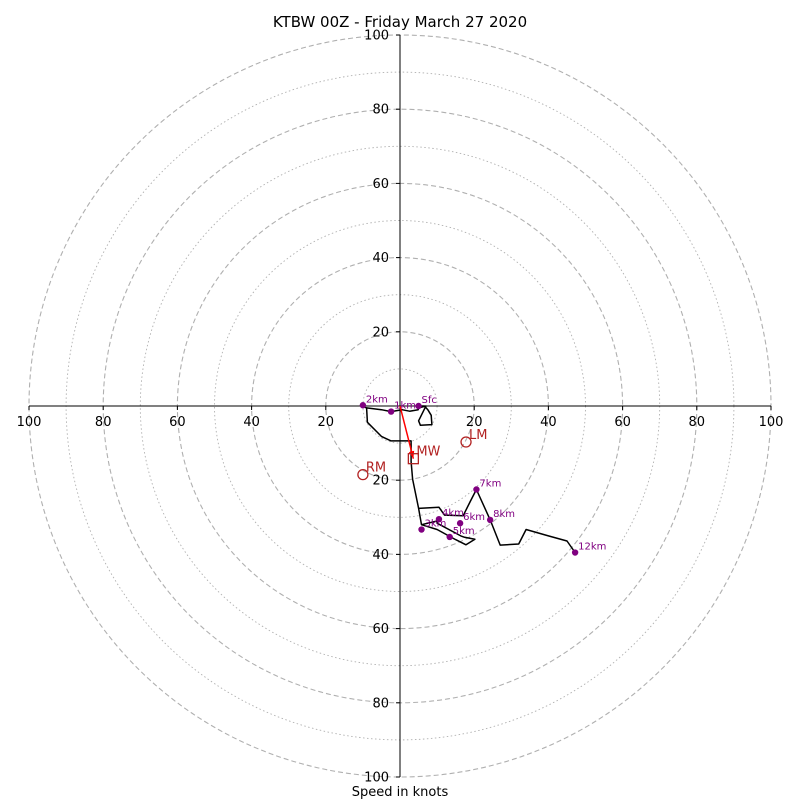 Image resolution: width=800 pixels, height=800 pixels. I want to click on height-marker-1km, so click(391, 411).